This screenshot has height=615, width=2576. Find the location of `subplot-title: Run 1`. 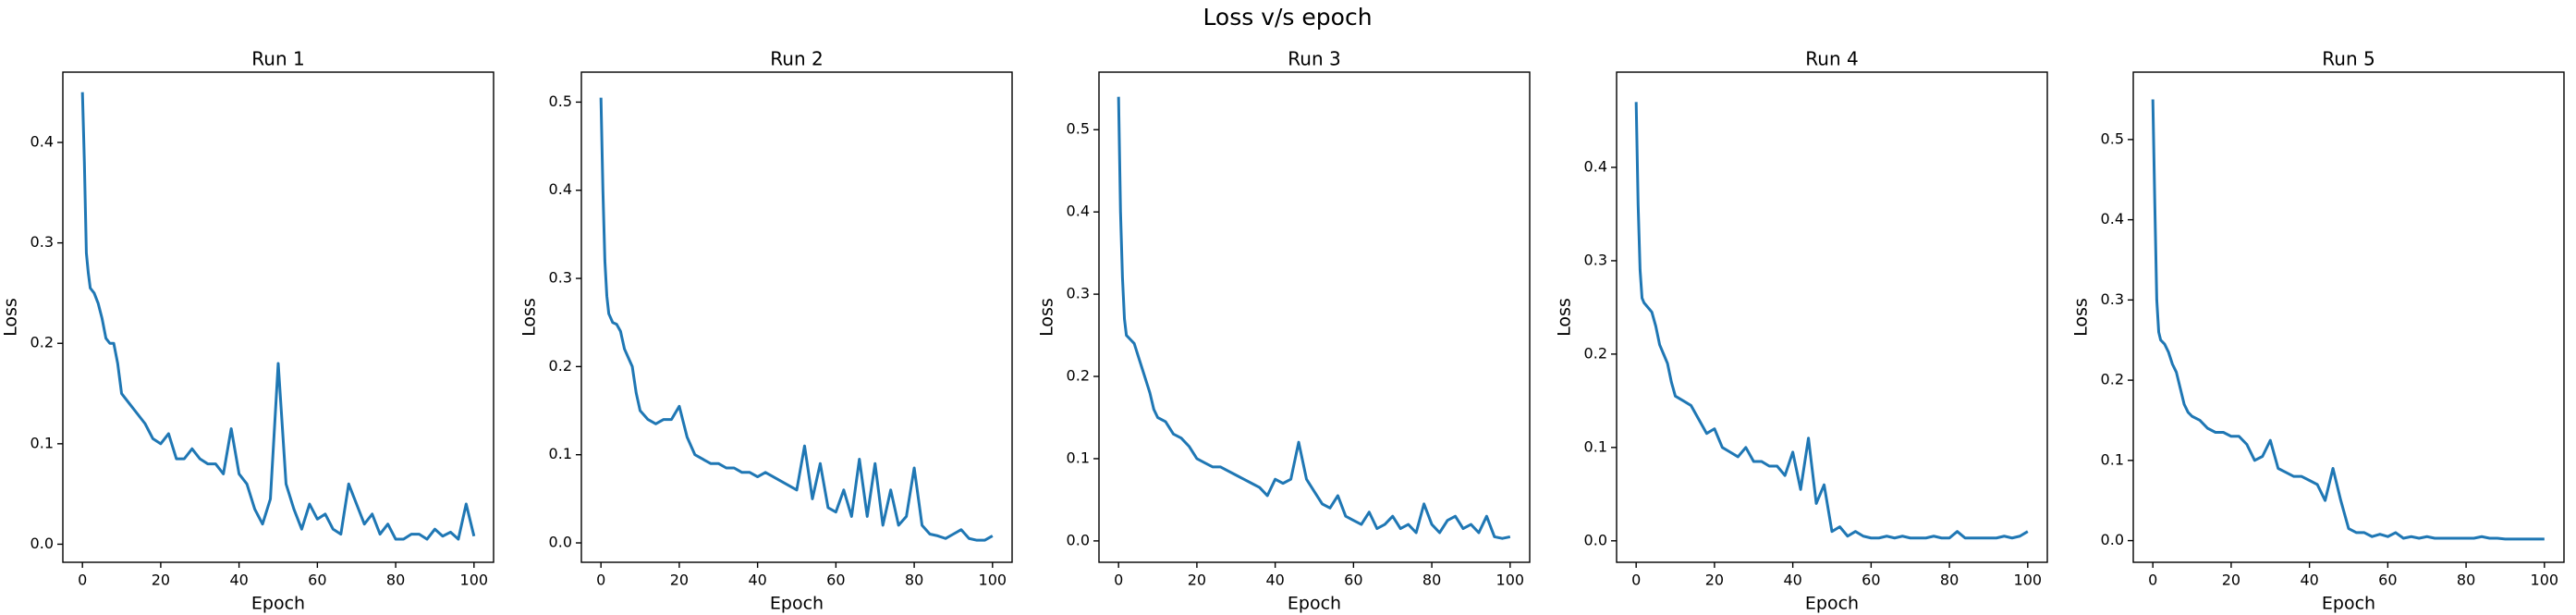

subplot-title: Run 1 is located at coordinates (277, 59).